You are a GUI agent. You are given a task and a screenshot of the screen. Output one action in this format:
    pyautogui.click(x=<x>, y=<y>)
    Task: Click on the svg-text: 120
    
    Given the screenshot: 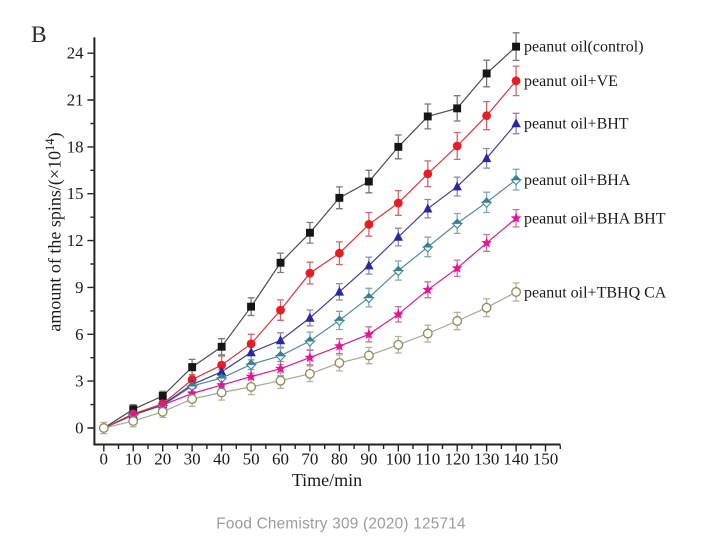 What is the action you would take?
    pyautogui.click(x=457, y=459)
    